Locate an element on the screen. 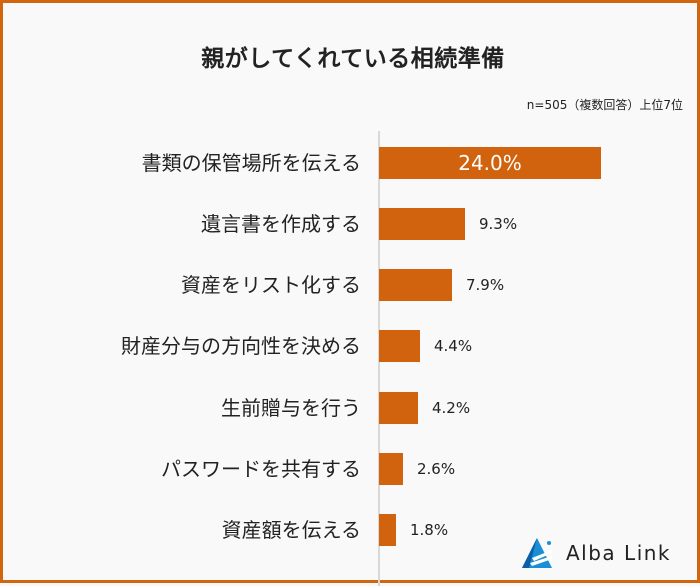  bar-row: 生前贈与を行う 4.2% is located at coordinates (351, 408).